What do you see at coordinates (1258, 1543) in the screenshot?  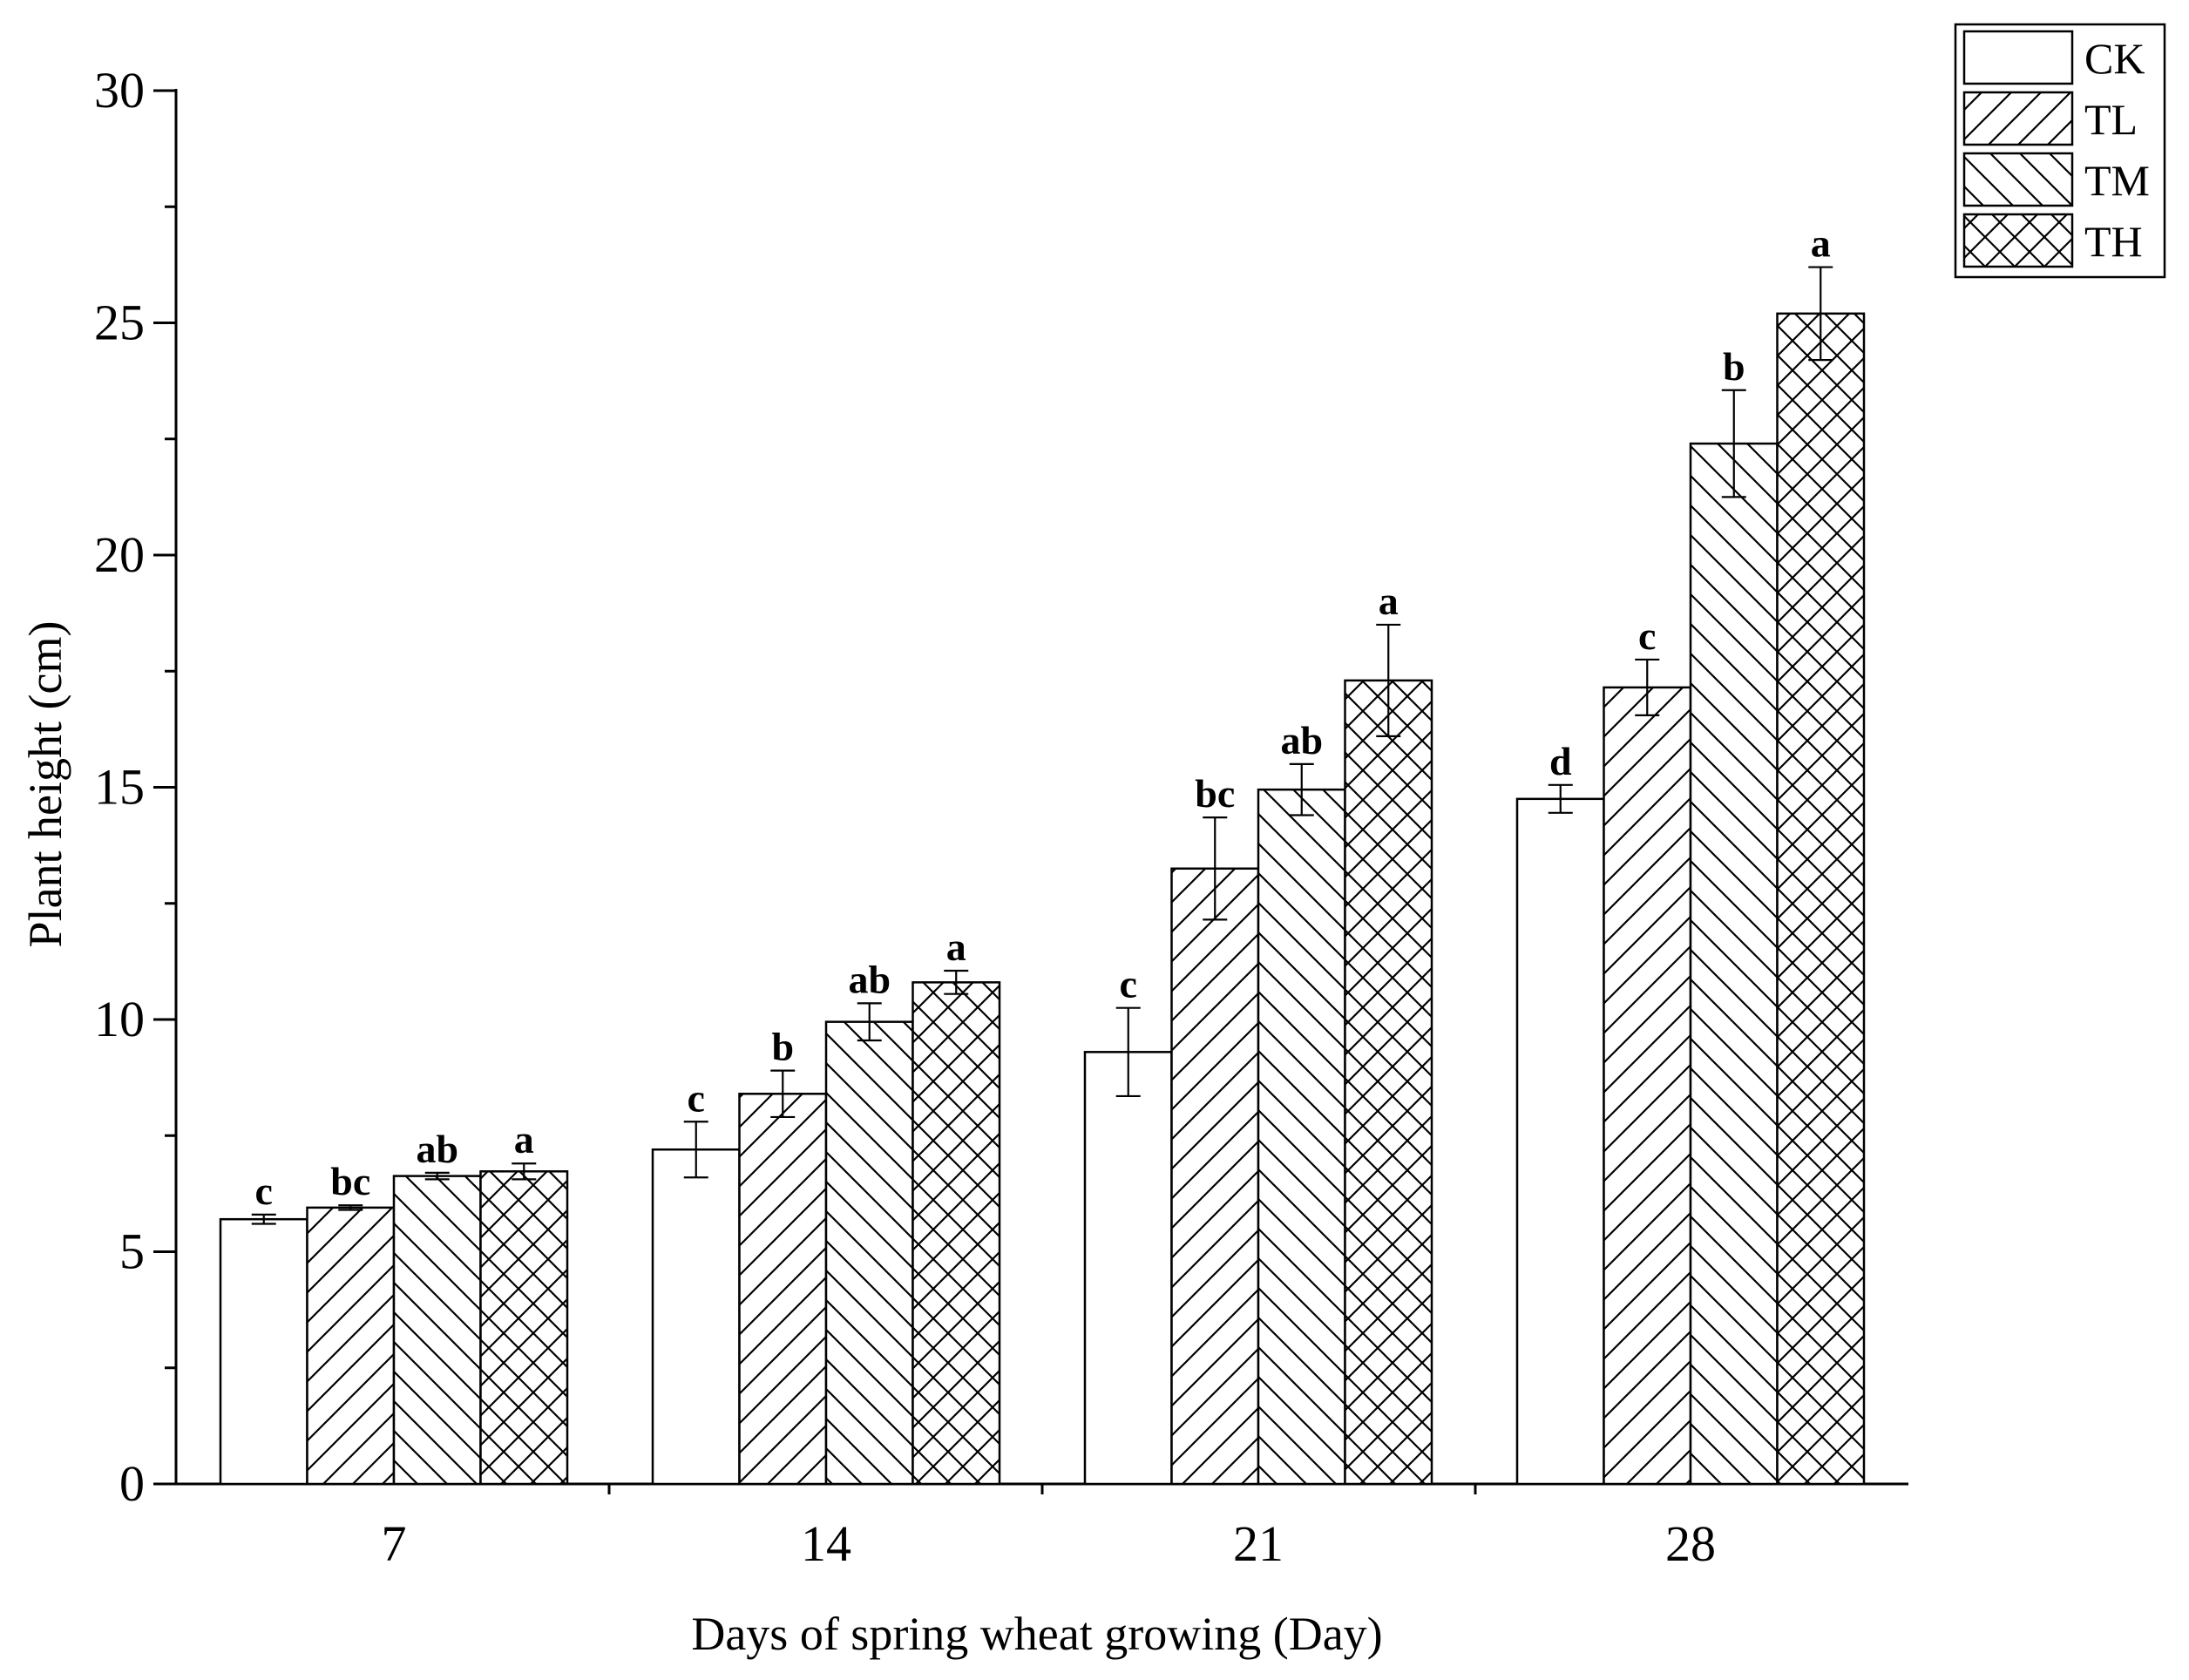 I see `x-tick-label: 21` at bounding box center [1258, 1543].